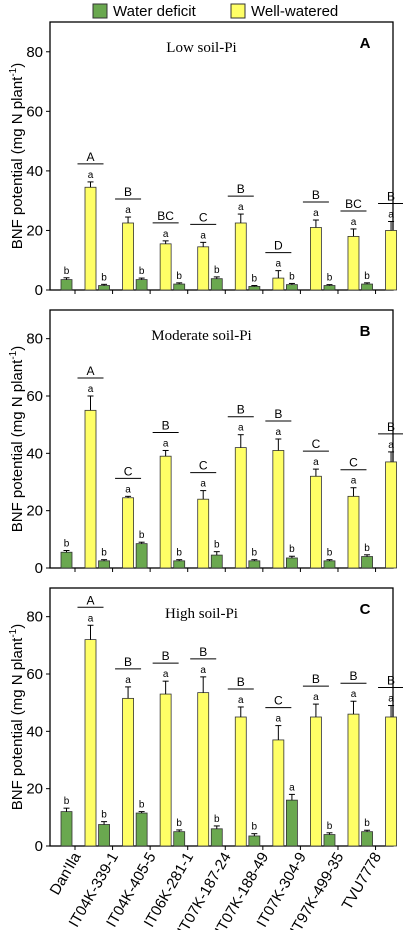 The width and height of the screenshot is (403, 930). Describe the element at coordinates (365, 609) in the screenshot. I see `panel-letter: C` at that location.